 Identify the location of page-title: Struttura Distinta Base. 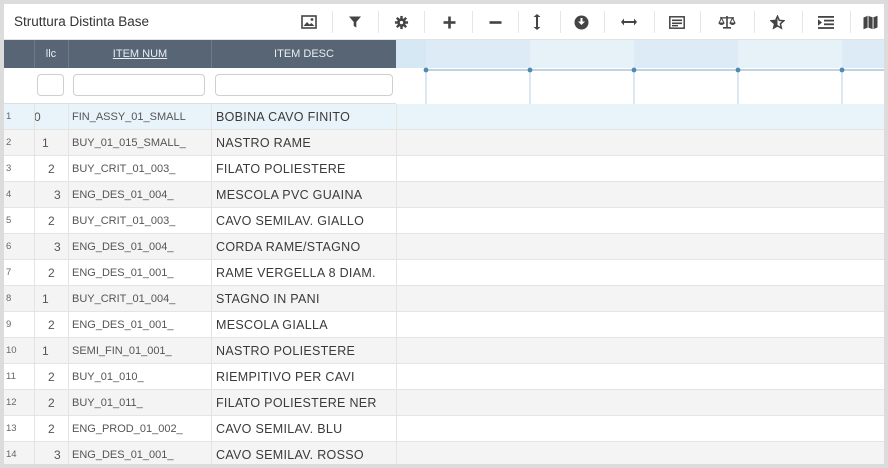
(82, 21).